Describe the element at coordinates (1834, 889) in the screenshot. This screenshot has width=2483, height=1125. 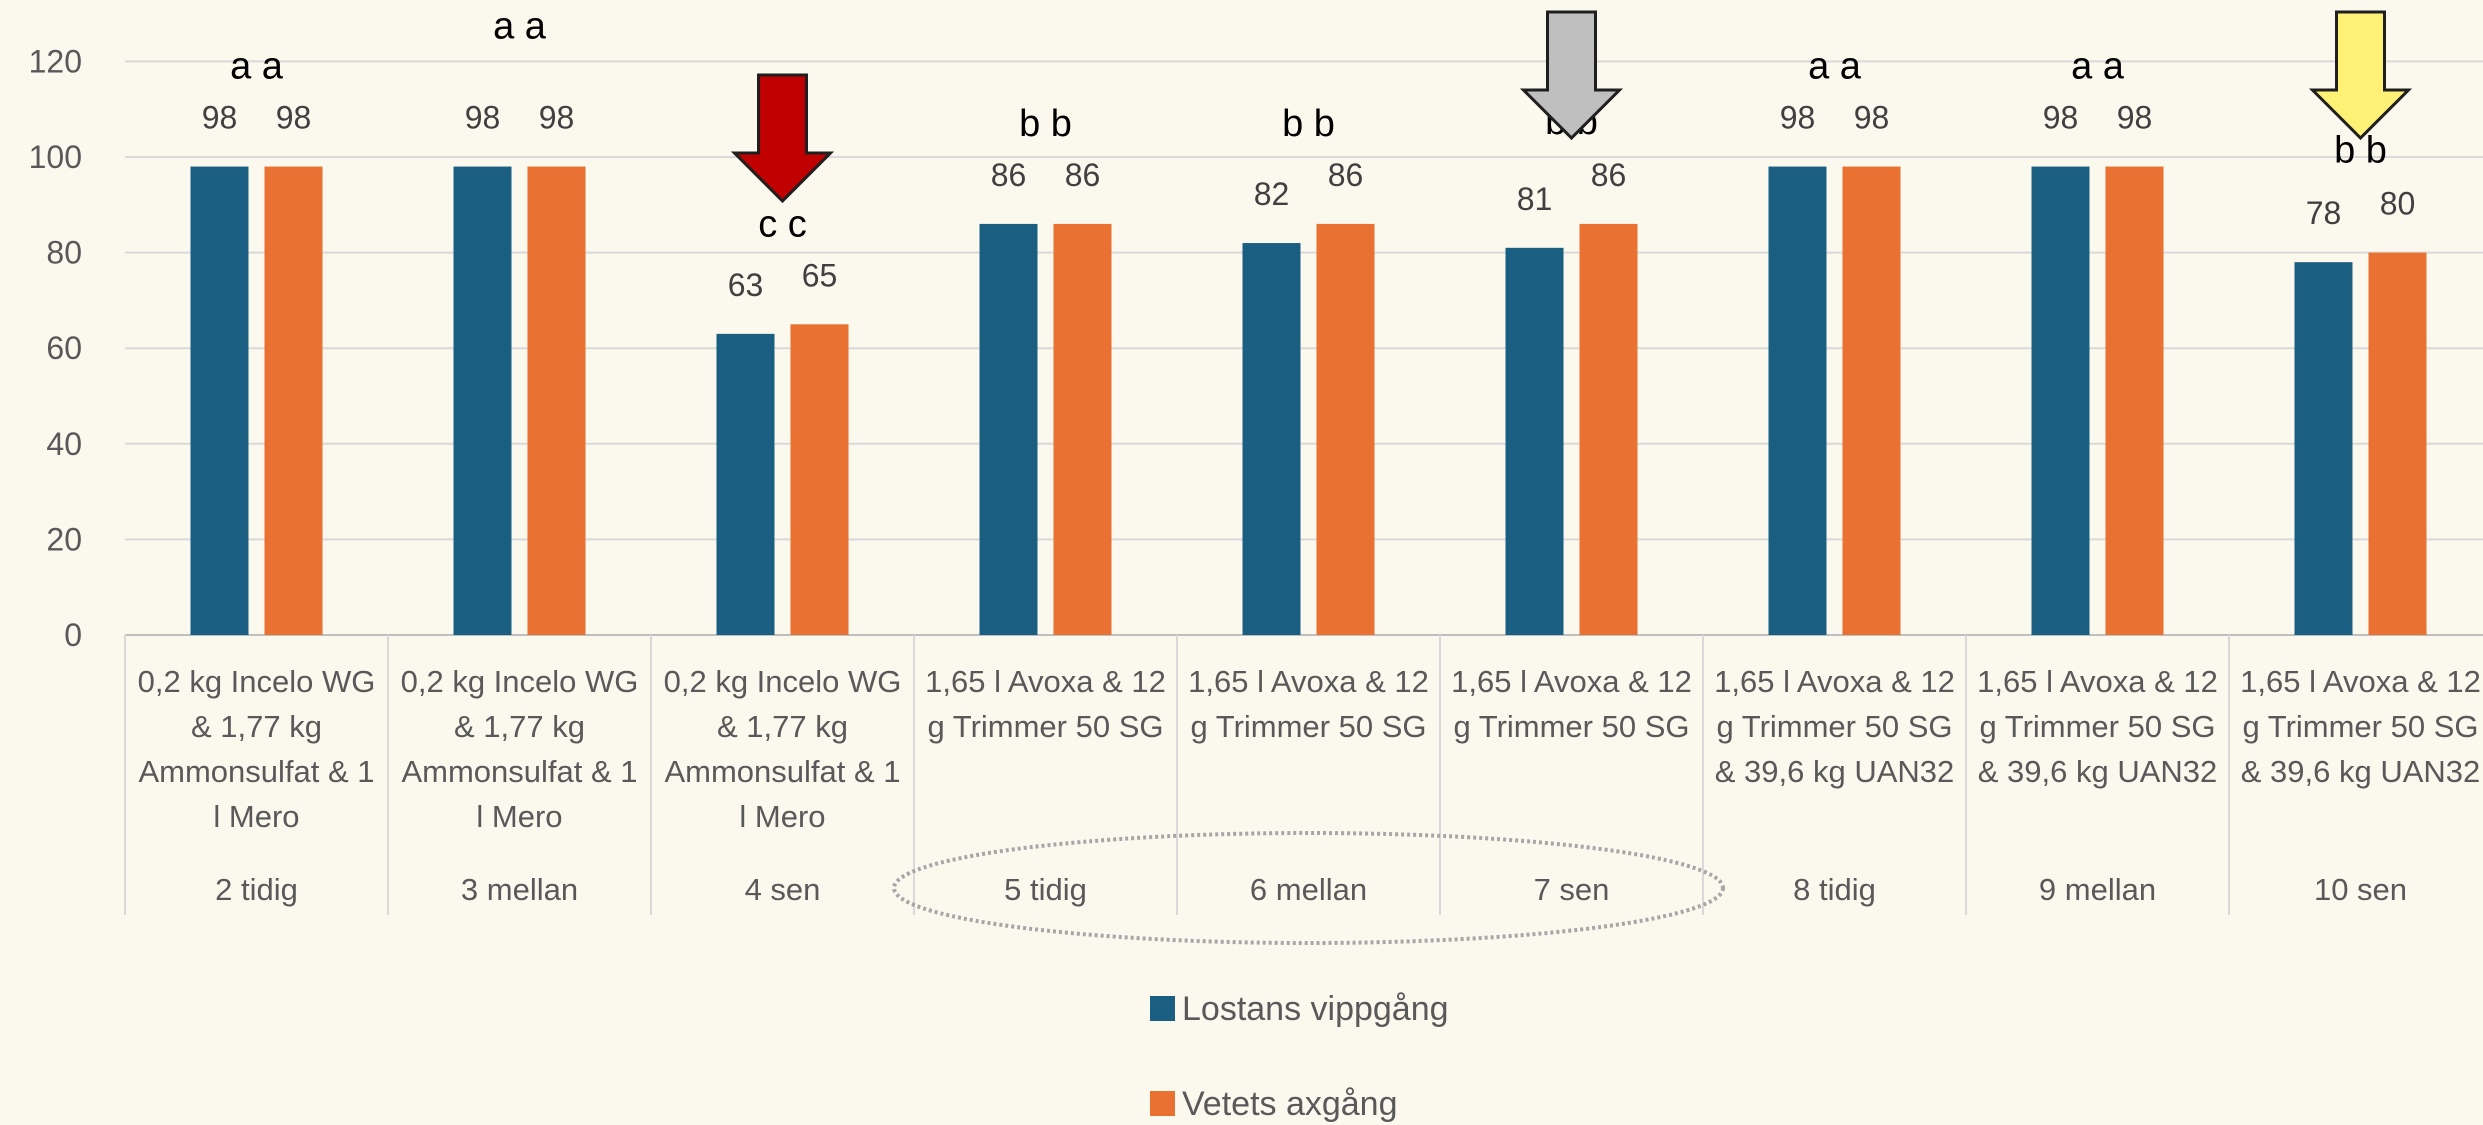
I see `category-timing-label: 8 tidig` at that location.